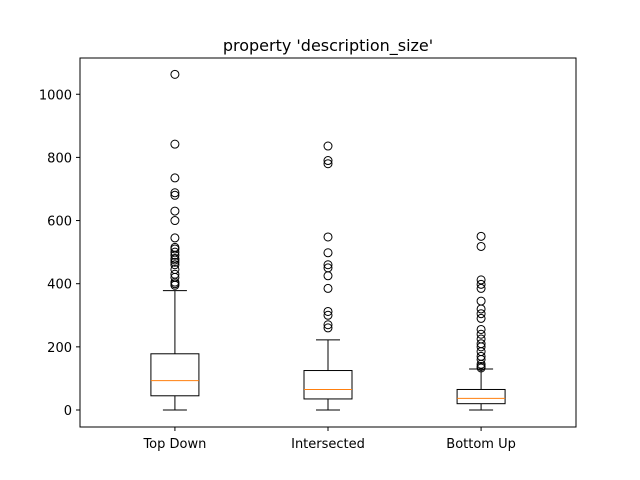 Image resolution: width=640 pixels, height=480 pixels. I want to click on x-tick-label: Bottom Up, so click(481, 444).